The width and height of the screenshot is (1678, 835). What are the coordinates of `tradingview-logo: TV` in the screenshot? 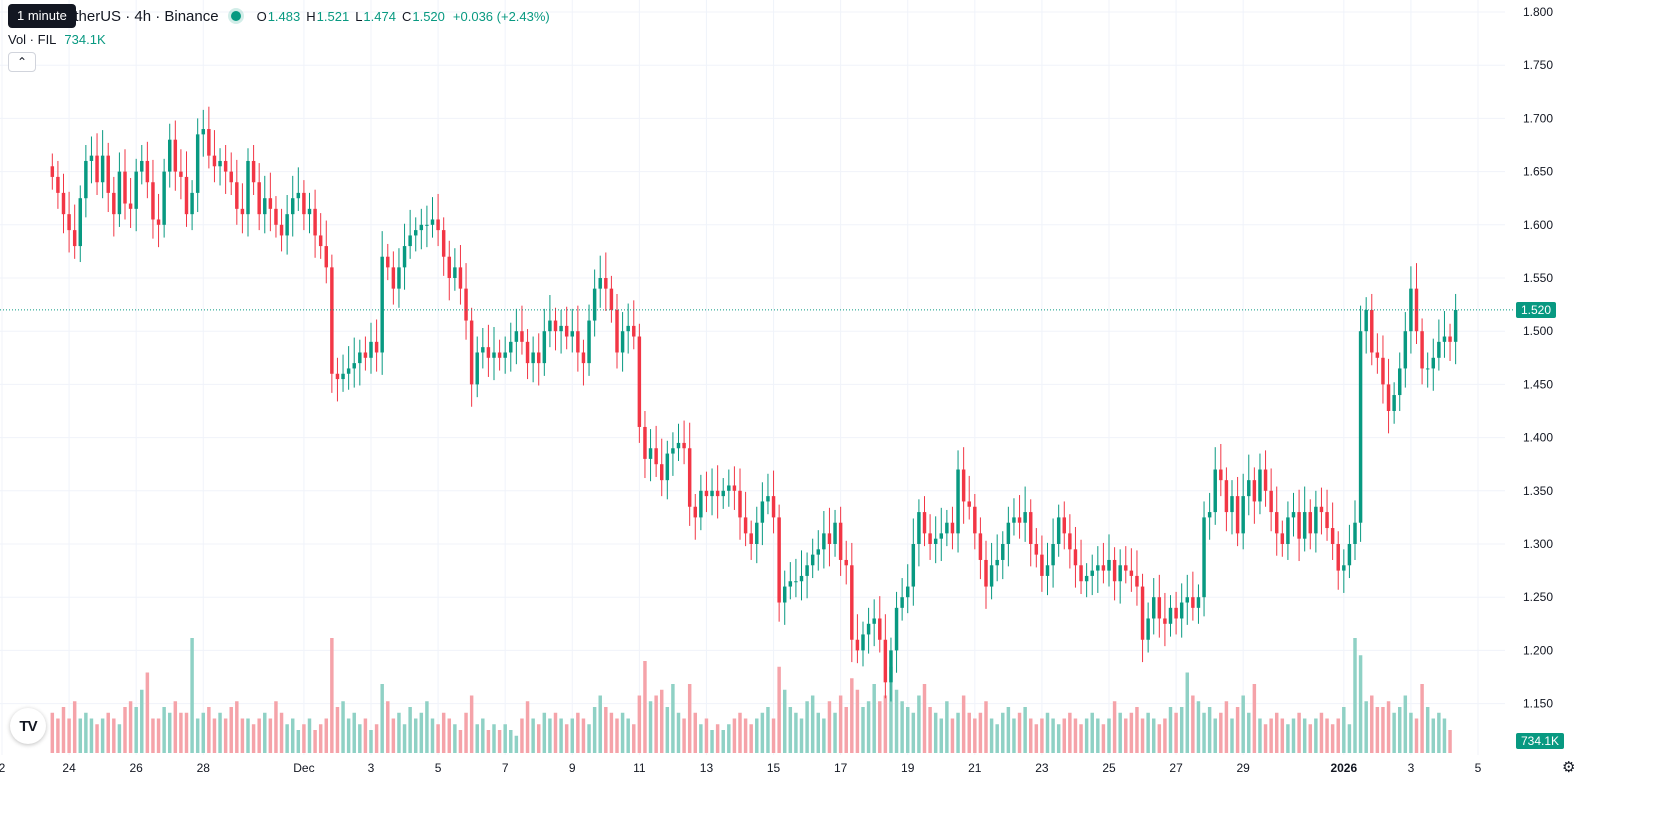 It's located at (28, 726).